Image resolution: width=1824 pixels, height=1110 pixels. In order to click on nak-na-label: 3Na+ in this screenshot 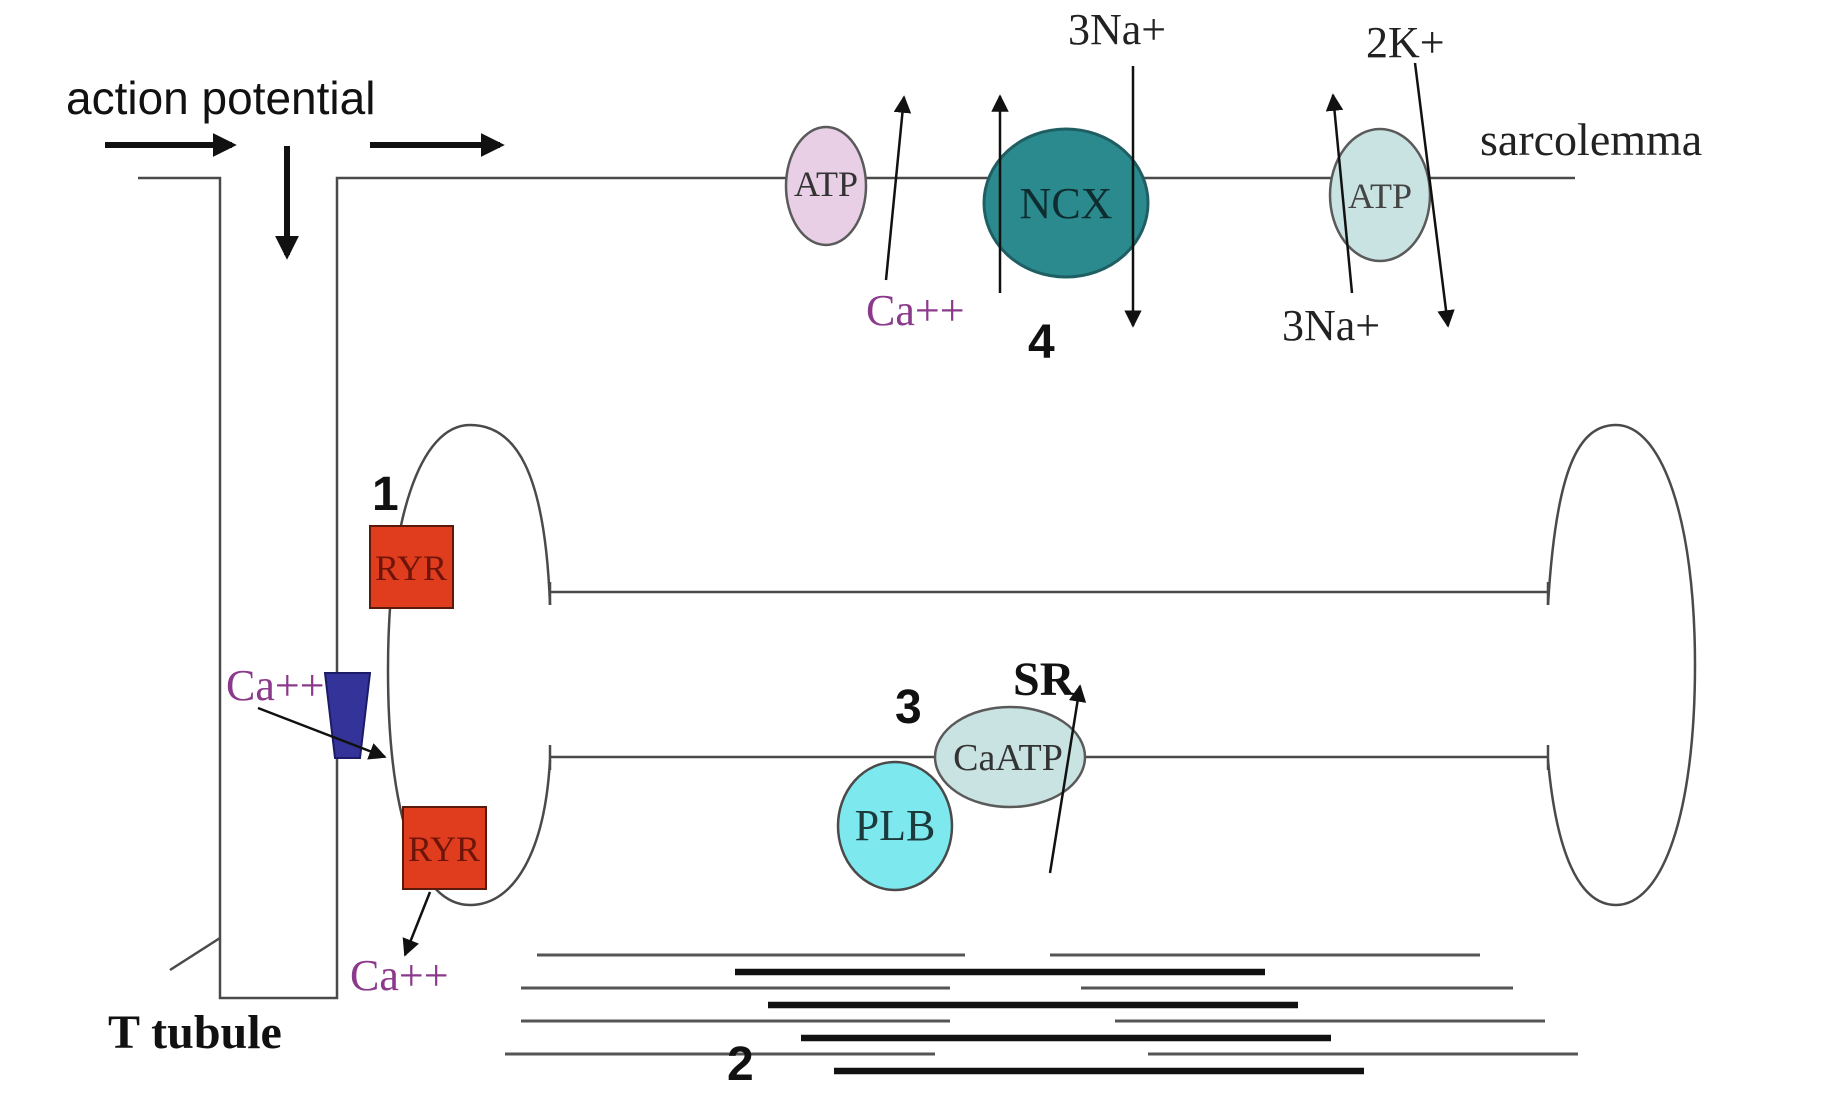, I will do `click(1331, 325)`.